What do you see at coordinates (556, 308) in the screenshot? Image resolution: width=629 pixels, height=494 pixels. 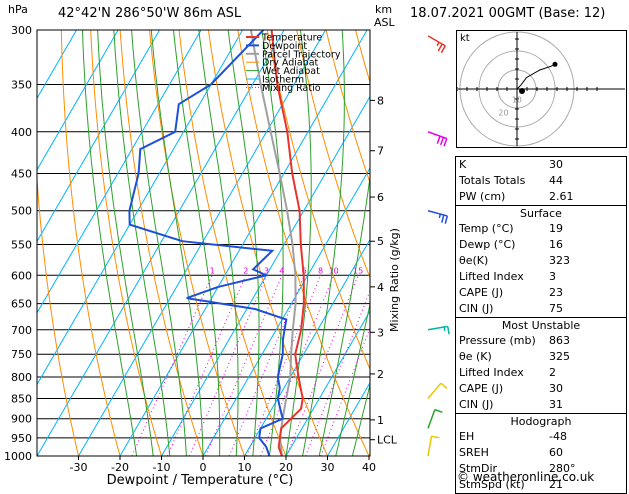 I see `surface-index-value: 75` at bounding box center [556, 308].